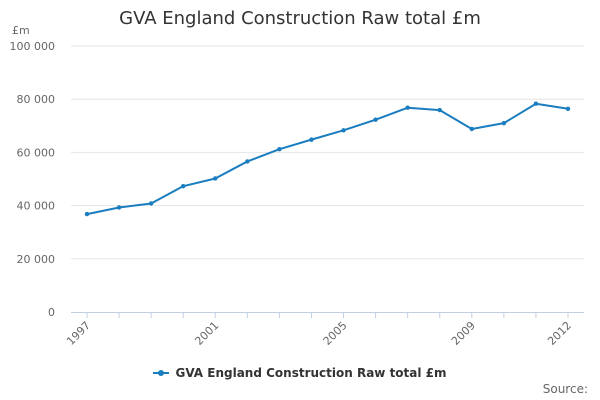 The image size is (600, 400). I want to click on x-tick-label: 1997, so click(78, 333).